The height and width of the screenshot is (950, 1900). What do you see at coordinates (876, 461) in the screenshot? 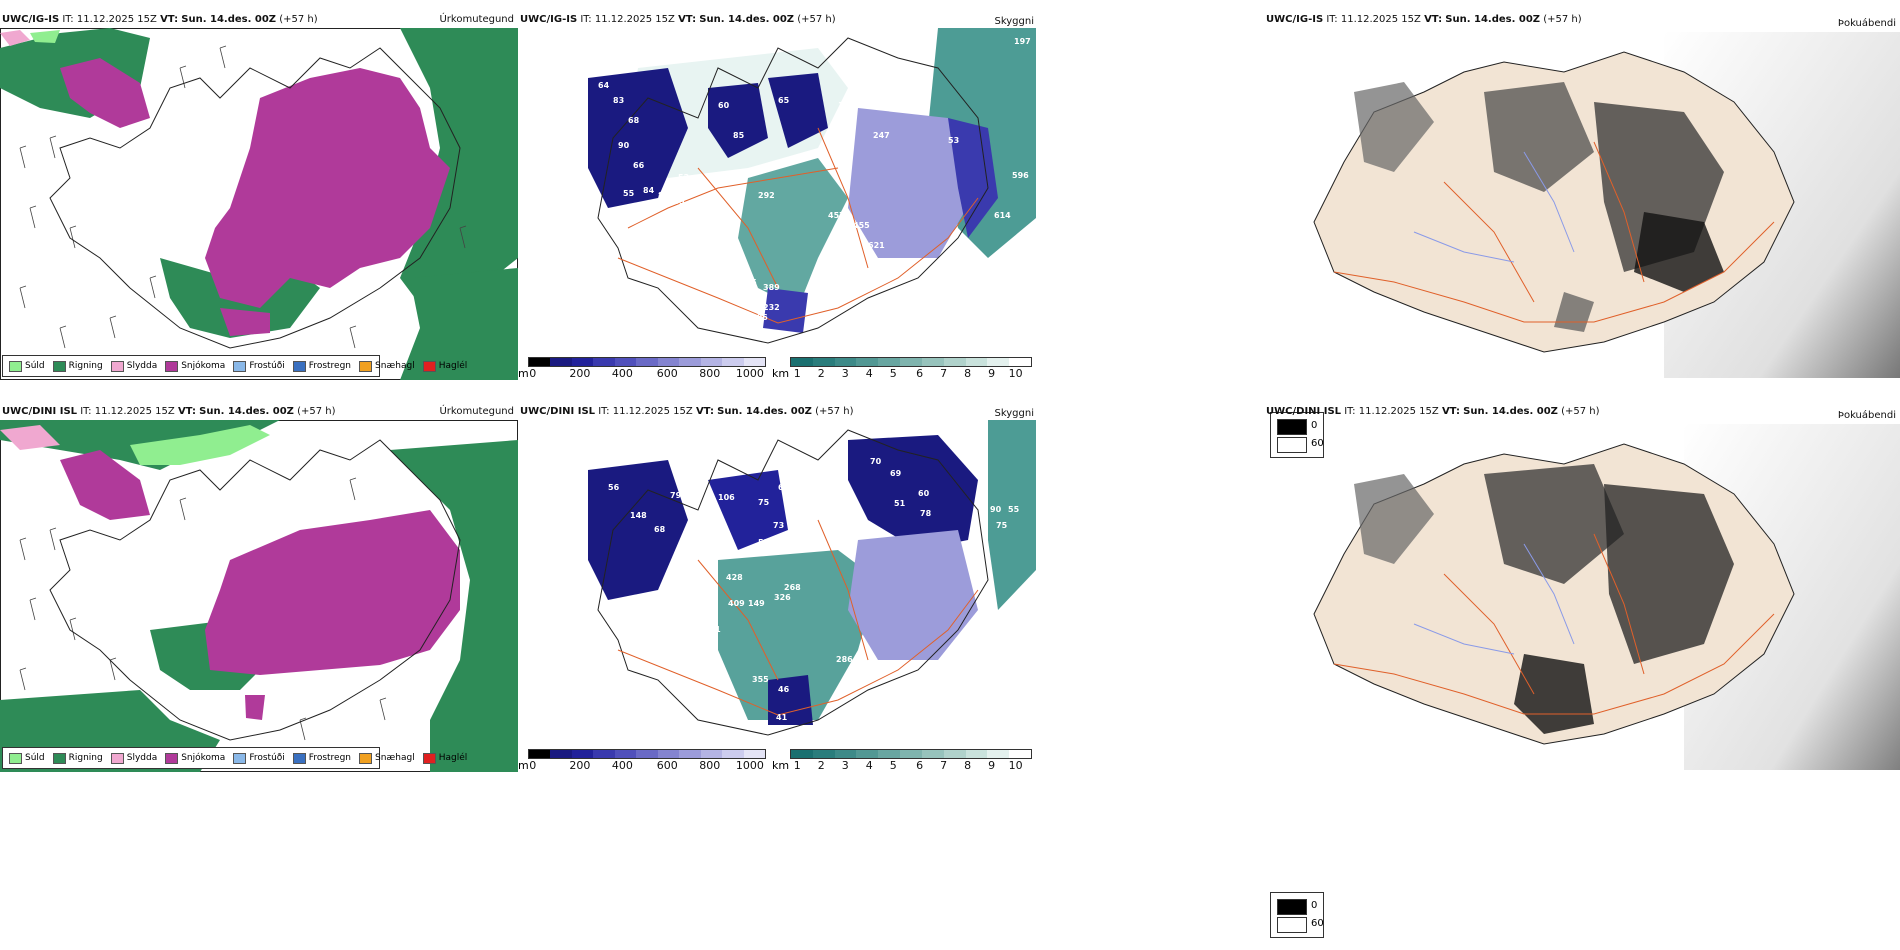
I see `svg-text: 70` at bounding box center [876, 461].